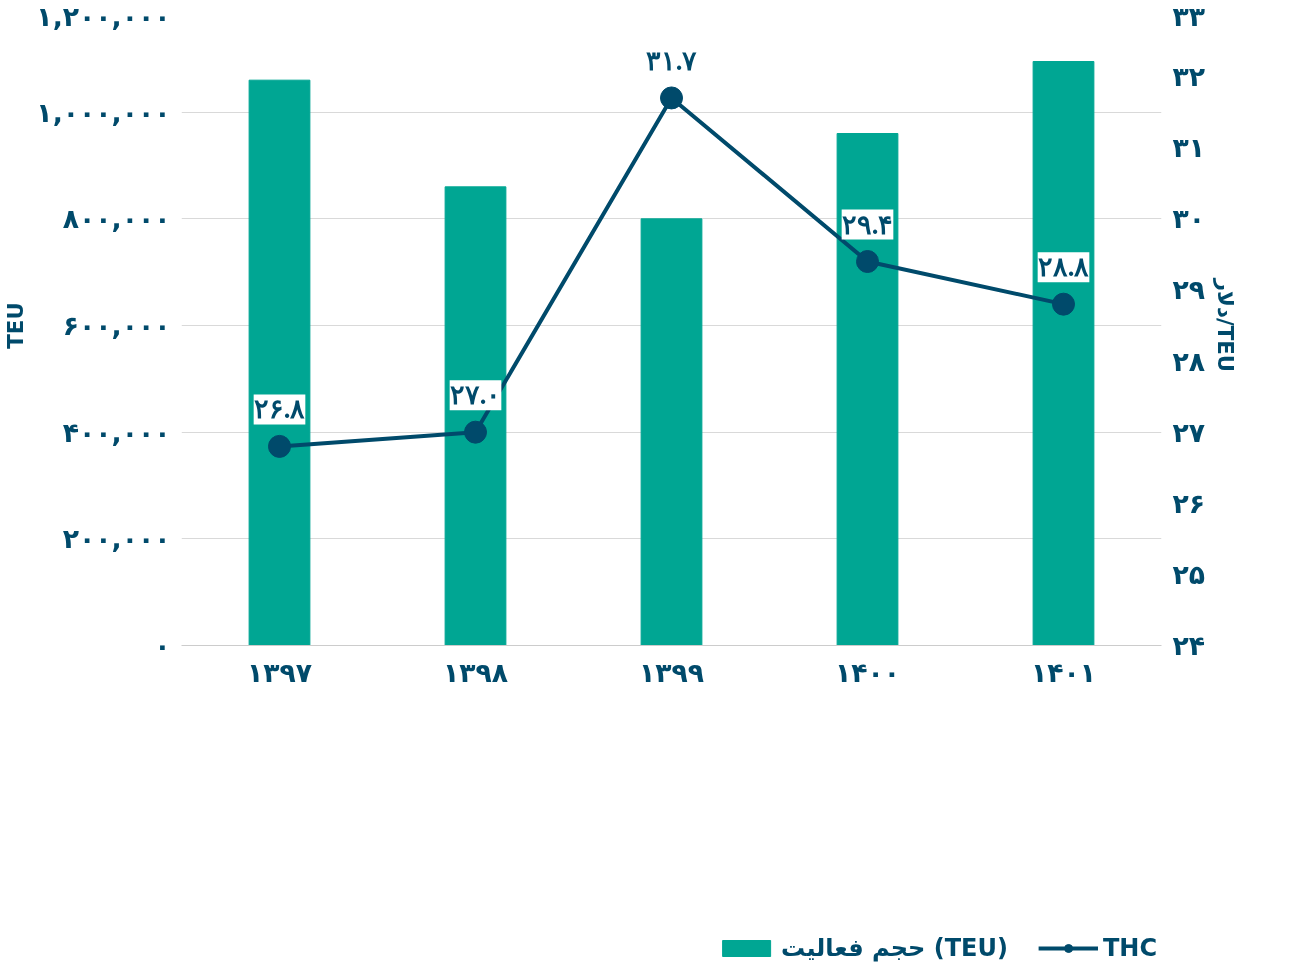 This screenshot has width=1296, height=964. Describe the element at coordinates (1189, 148) in the screenshot. I see `y2-tick-label: ۳۱` at that location.